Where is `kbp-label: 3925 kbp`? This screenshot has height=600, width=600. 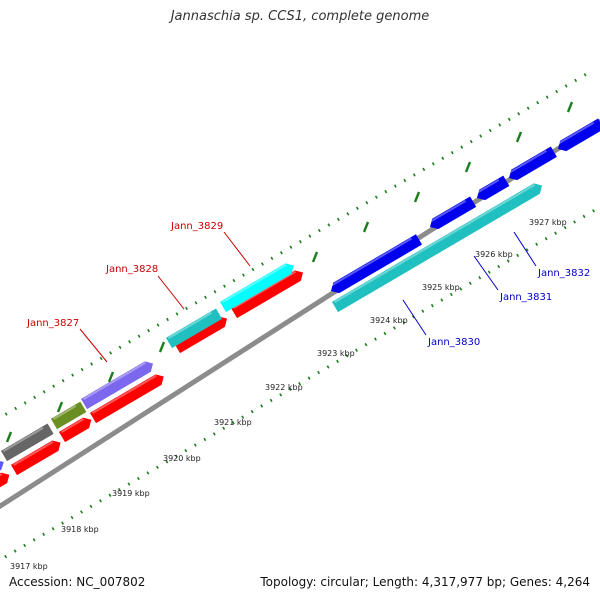 kbp-label: 3925 kbp is located at coordinates (441, 287).